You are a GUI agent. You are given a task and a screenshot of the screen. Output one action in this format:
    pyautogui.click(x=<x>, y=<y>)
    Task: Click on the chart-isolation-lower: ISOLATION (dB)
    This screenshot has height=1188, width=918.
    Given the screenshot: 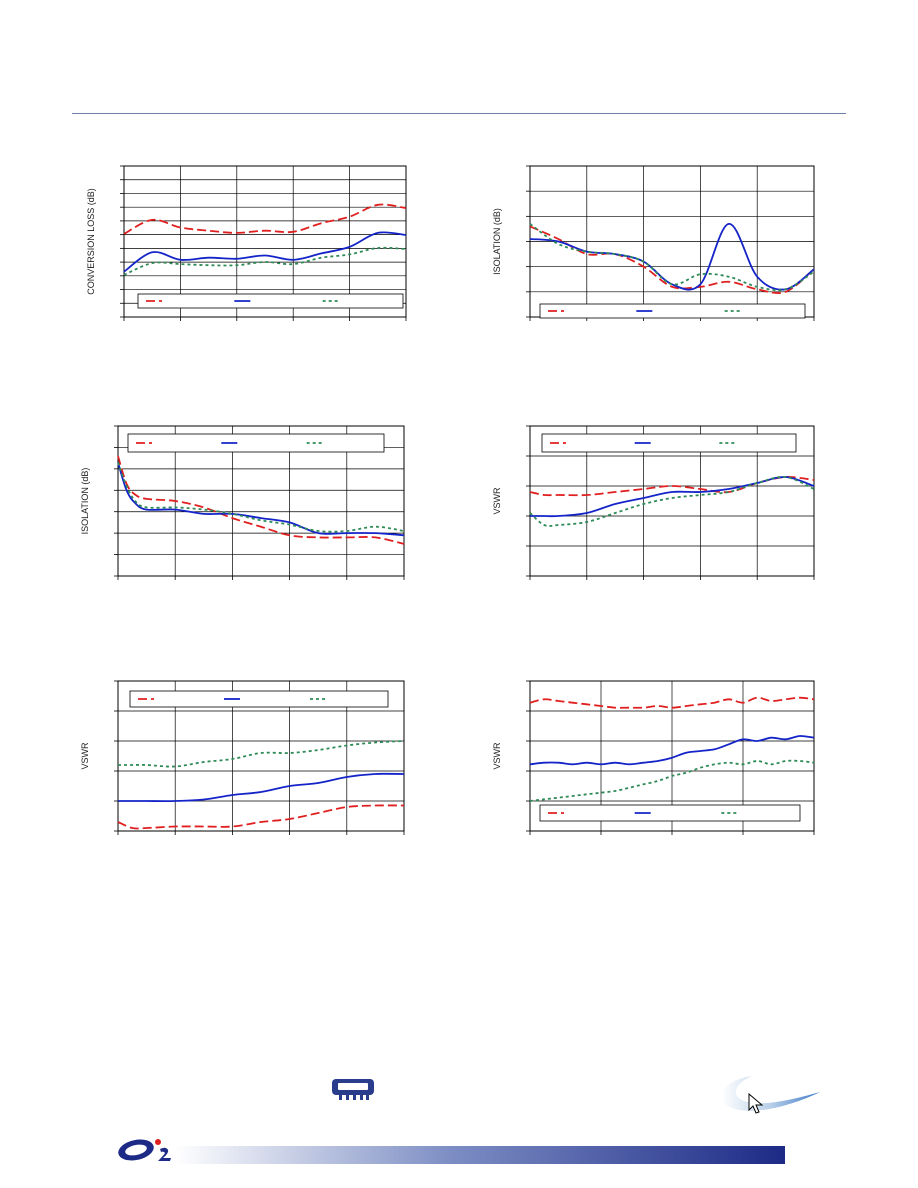 What is the action you would take?
    pyautogui.click(x=240, y=500)
    